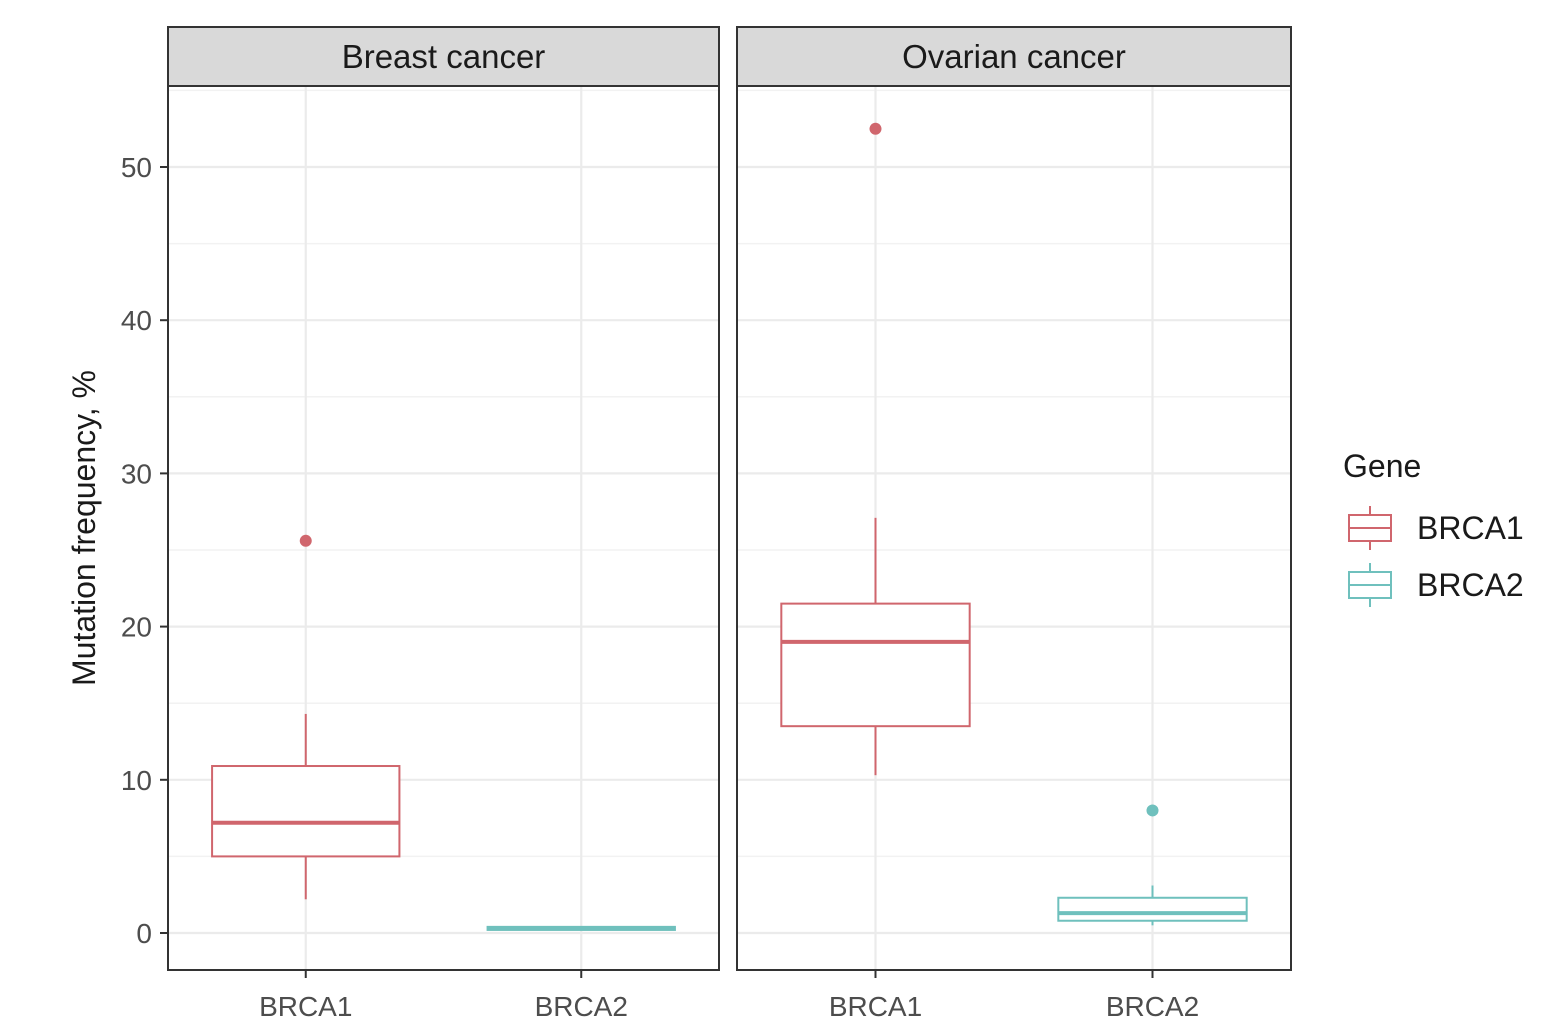  What do you see at coordinates (84, 528) in the screenshot?
I see `y-axis-title: Mutation frequency, %` at bounding box center [84, 528].